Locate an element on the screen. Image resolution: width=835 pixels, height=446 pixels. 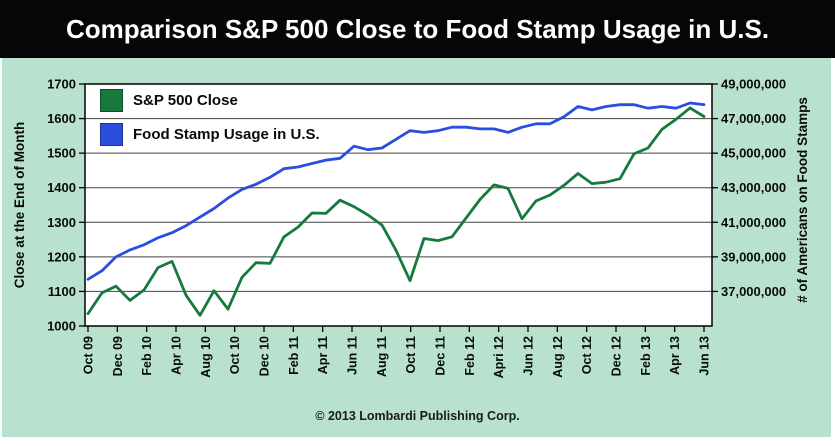
x-tick-label: Feb 10 is located at coordinates (147, 356).